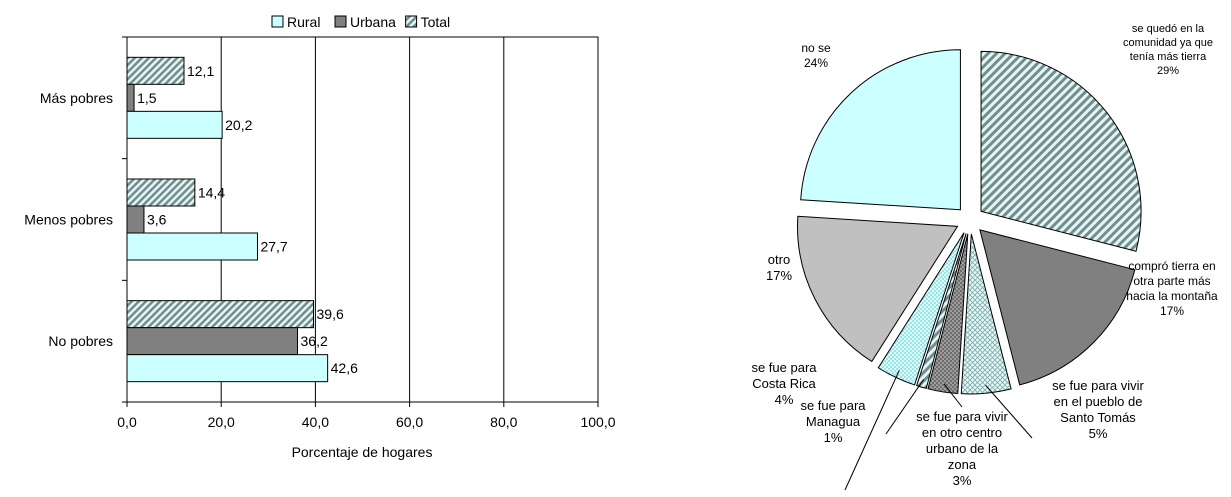 The image size is (1231, 497). I want to click on legend-label-total: Total, so click(436, 22).